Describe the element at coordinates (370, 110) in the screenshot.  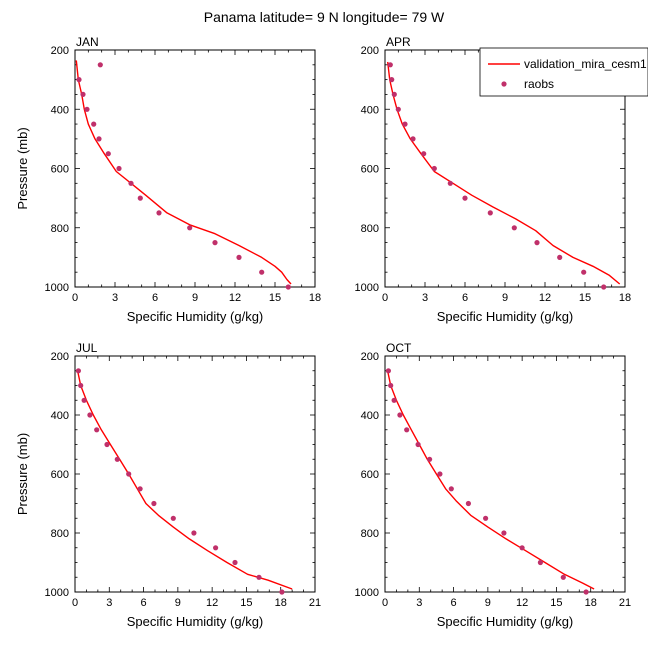
I see `y-tick-label-apr: 400` at that location.